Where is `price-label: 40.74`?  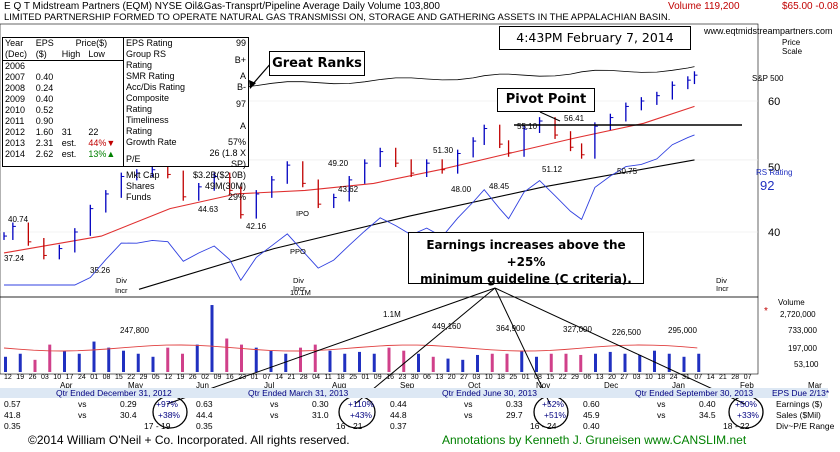
price-label: 40.74 is located at coordinates (18, 219).